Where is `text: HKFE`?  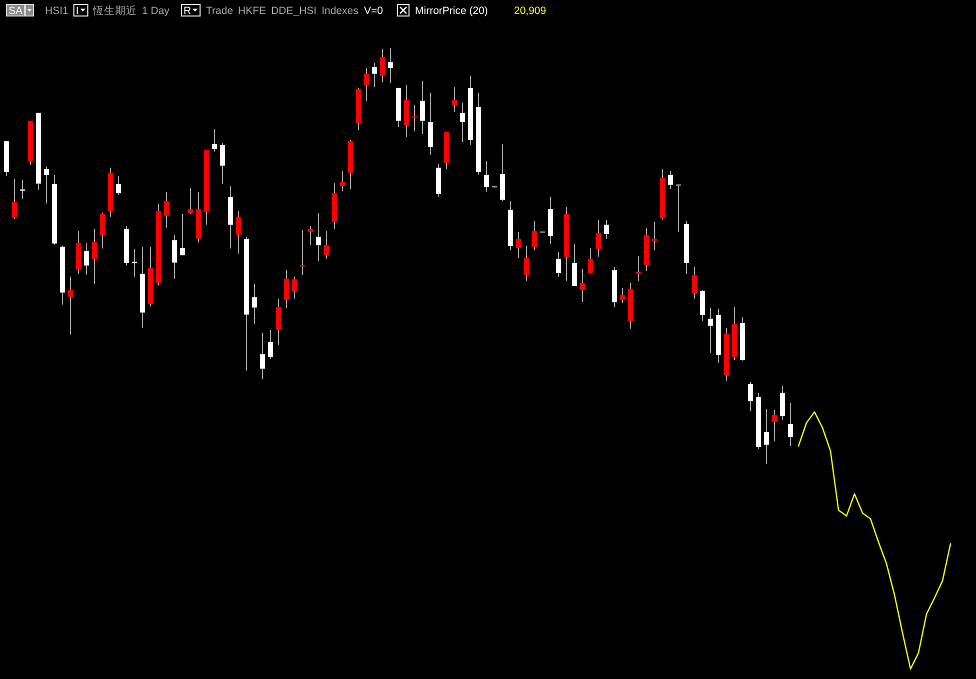 text: HKFE is located at coordinates (252, 10).